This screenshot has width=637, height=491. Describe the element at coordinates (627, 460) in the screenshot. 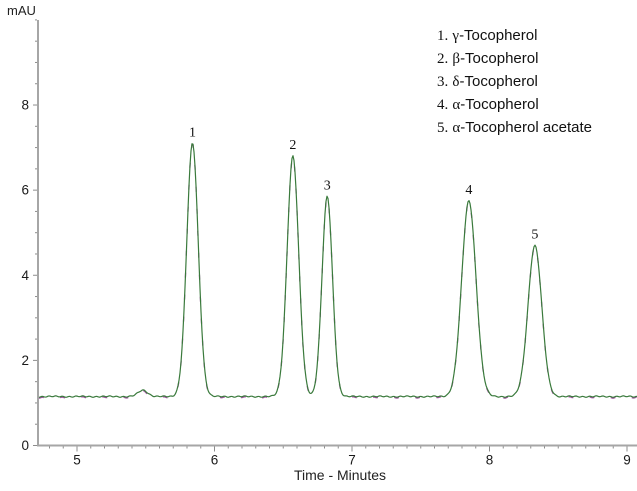

I see `x-tick-label: 9` at that location.